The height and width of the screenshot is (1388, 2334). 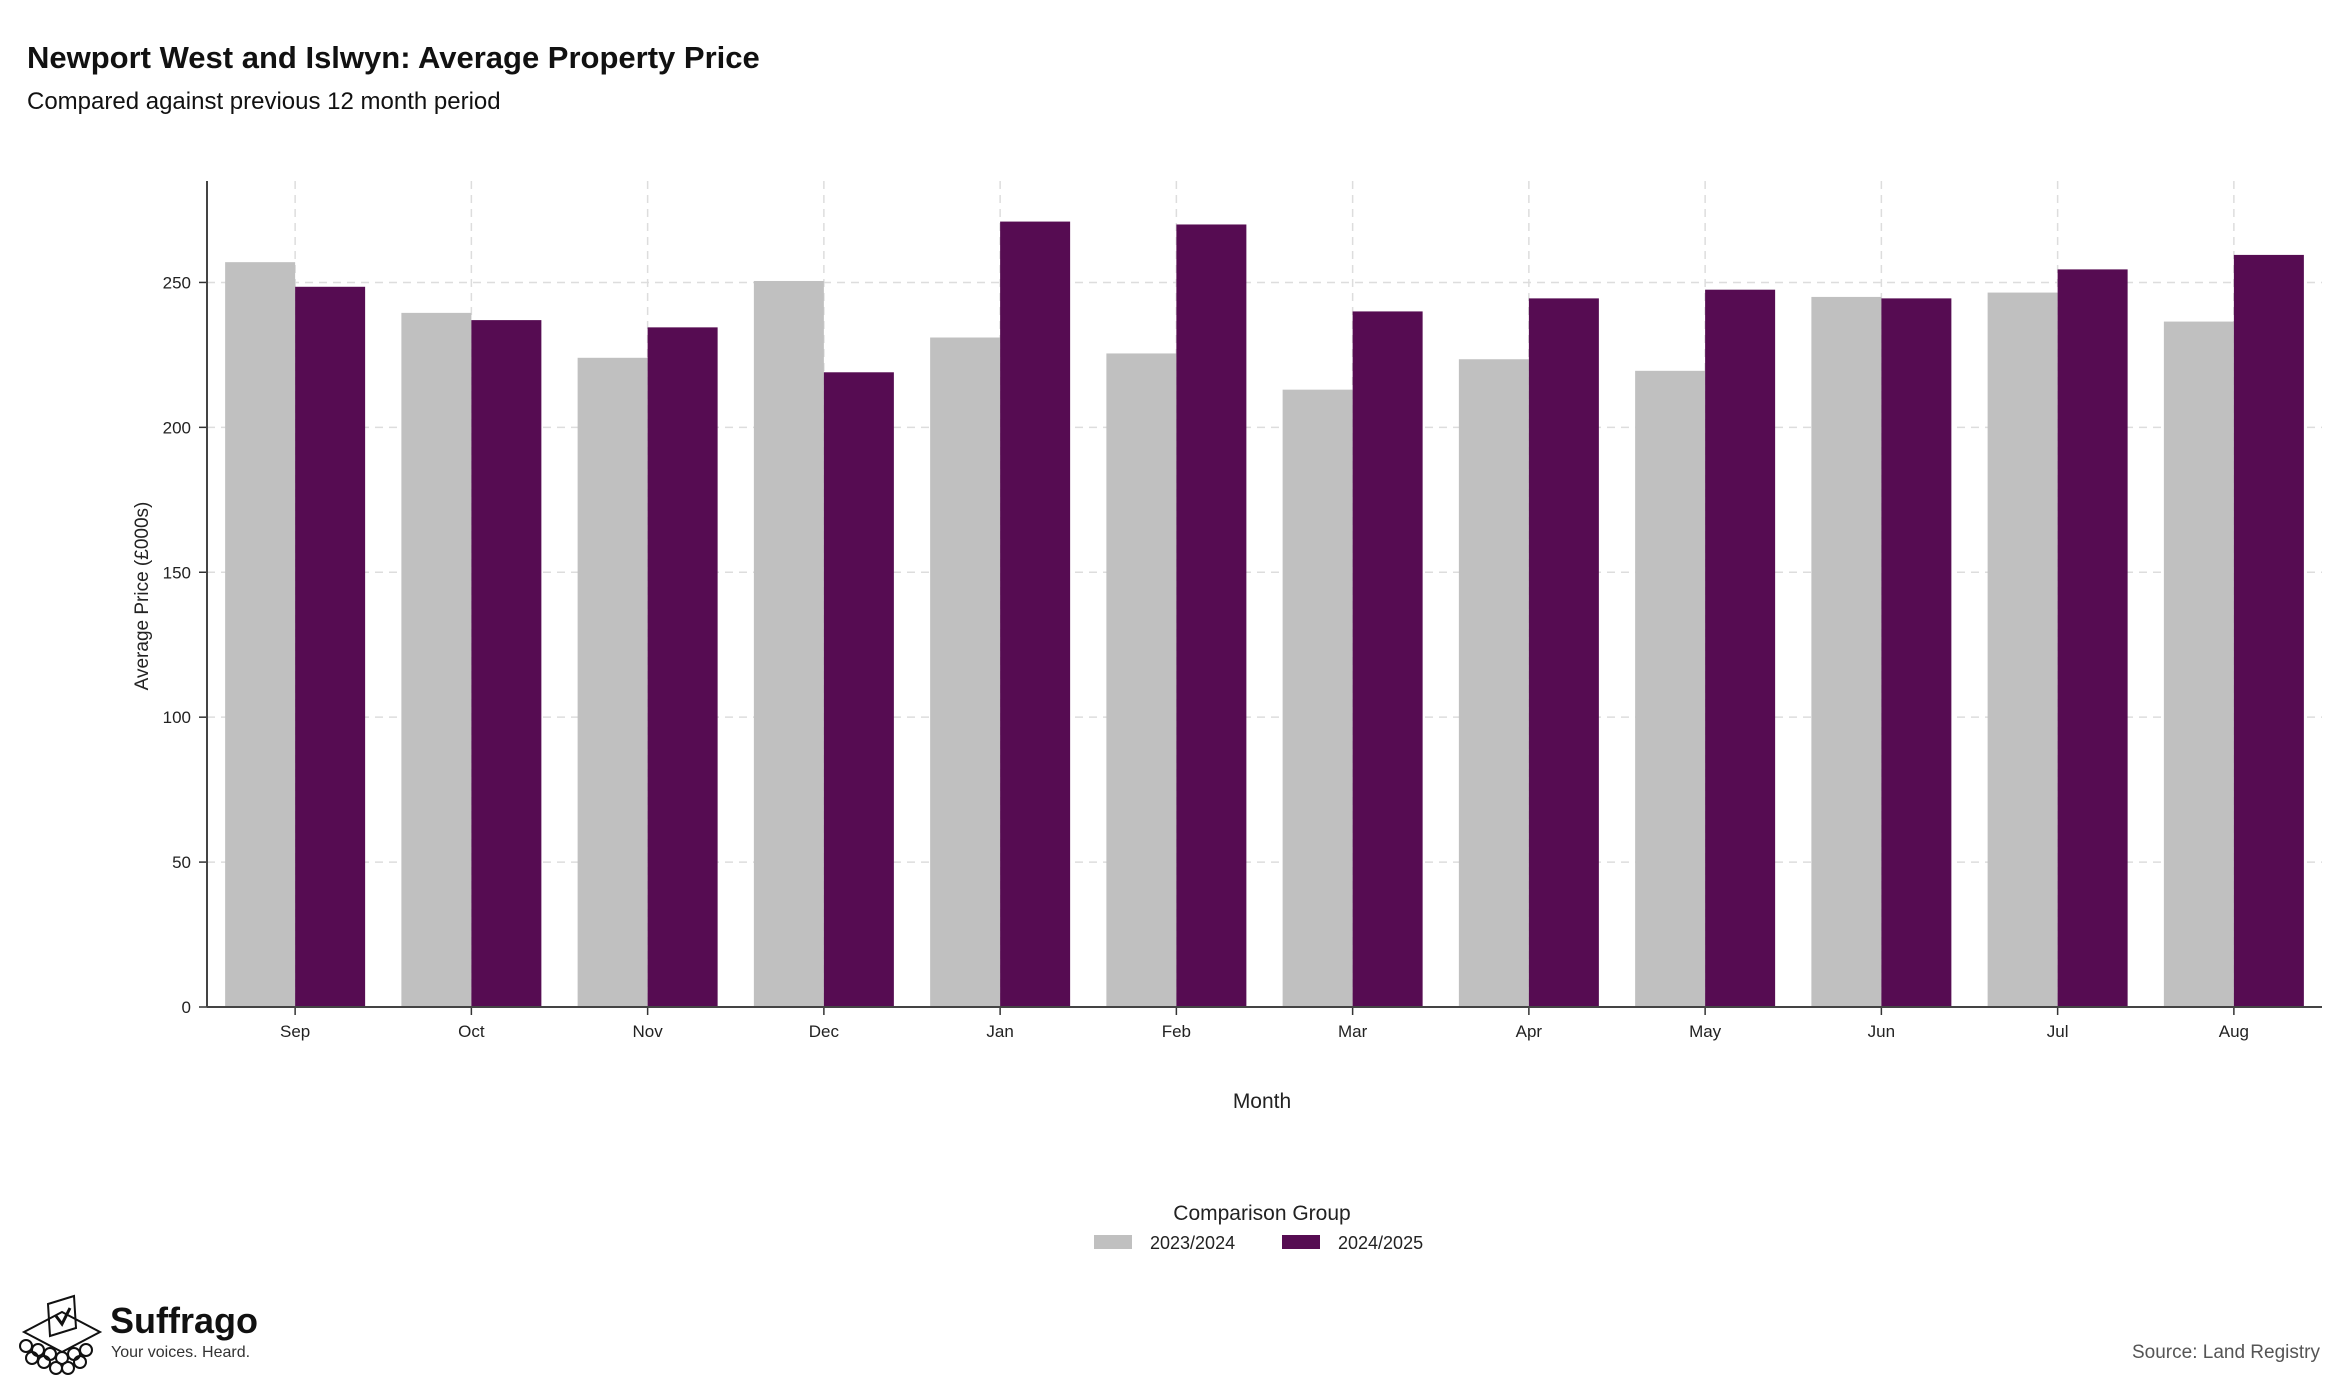 I want to click on bar-2023-2024-nov, so click(x=612, y=682).